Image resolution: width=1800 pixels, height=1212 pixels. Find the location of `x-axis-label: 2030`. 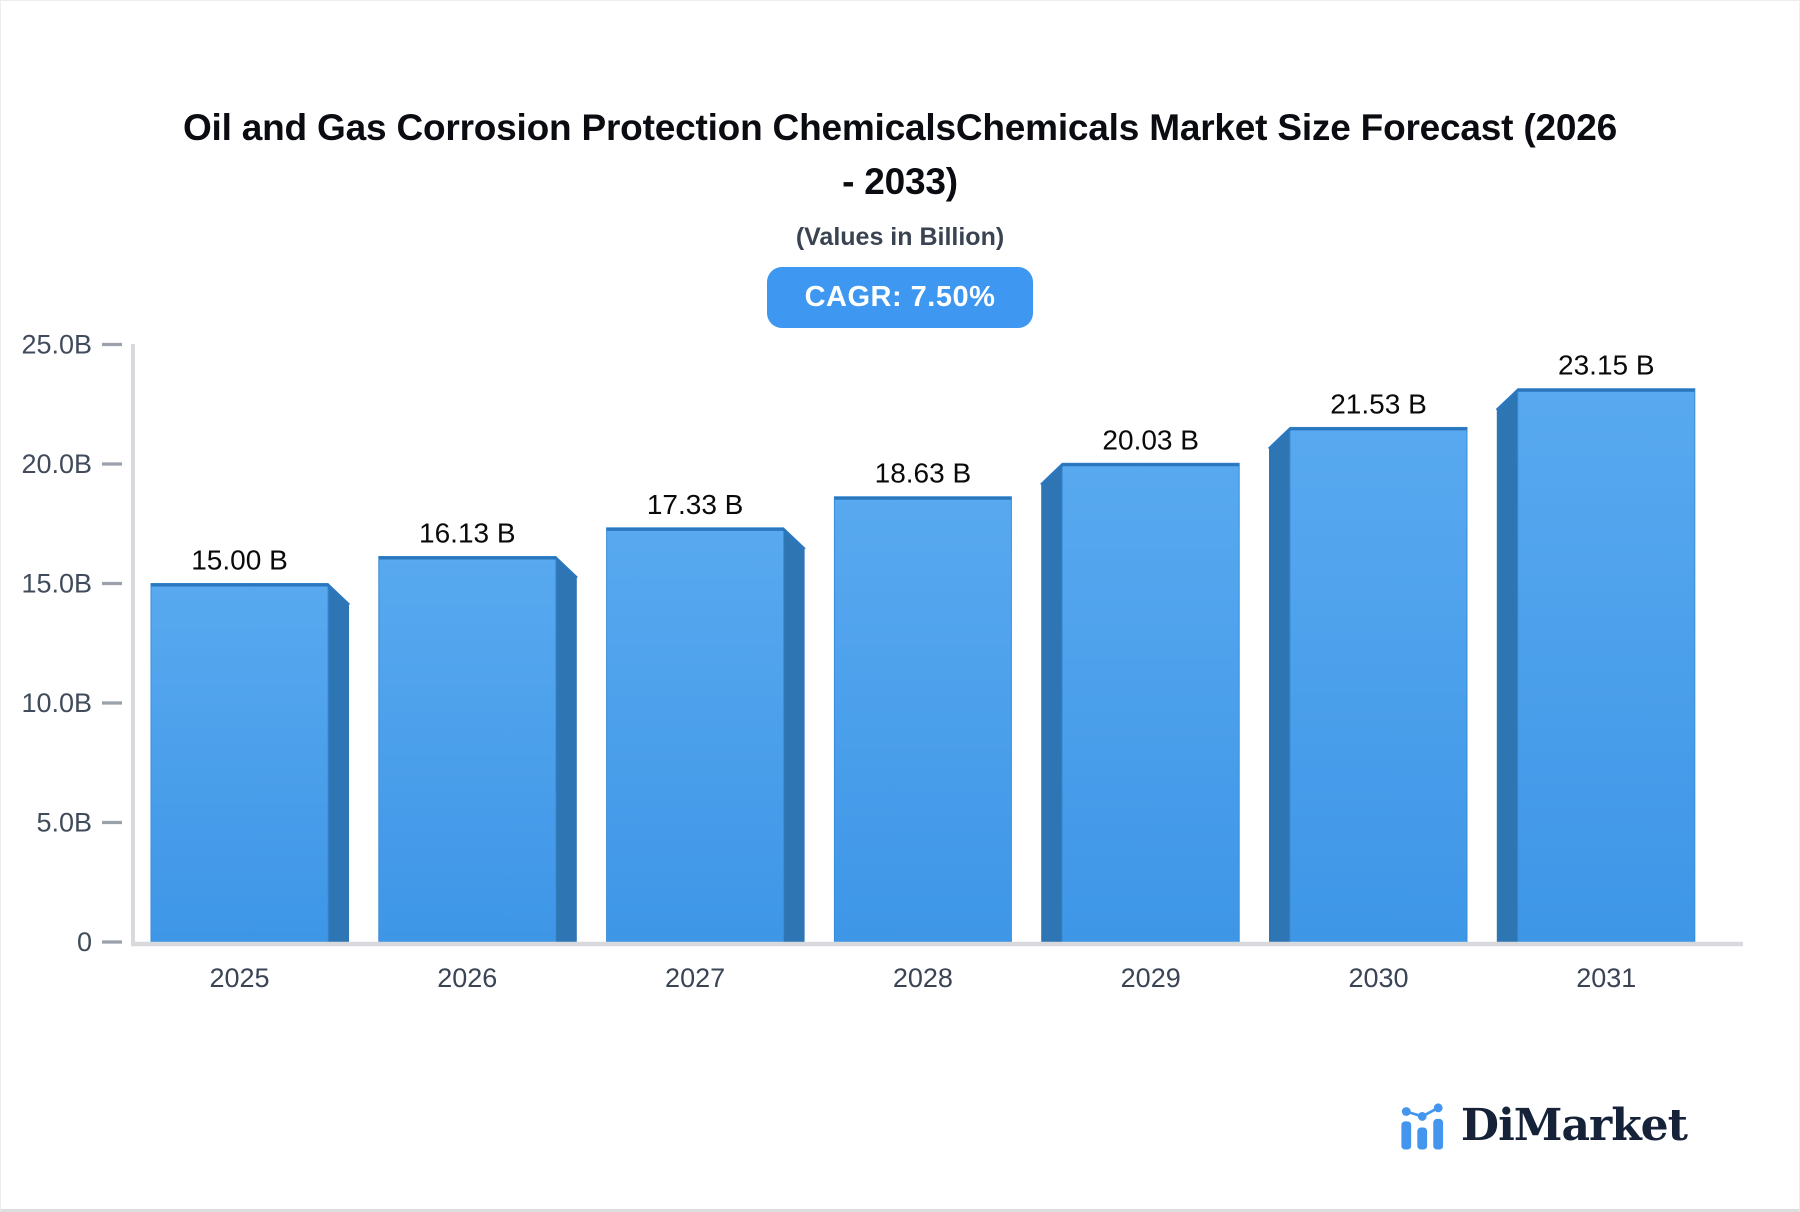

x-axis-label: 2030 is located at coordinates (1378, 978).